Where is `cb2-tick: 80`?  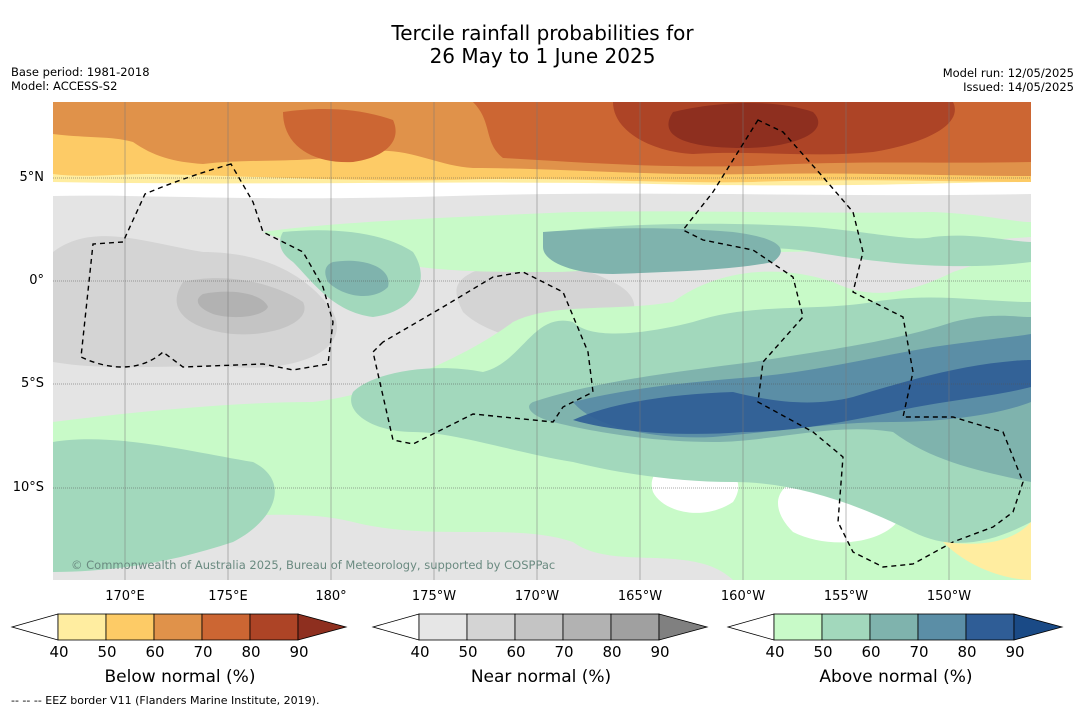 cb2-tick: 80 is located at coordinates (967, 652).